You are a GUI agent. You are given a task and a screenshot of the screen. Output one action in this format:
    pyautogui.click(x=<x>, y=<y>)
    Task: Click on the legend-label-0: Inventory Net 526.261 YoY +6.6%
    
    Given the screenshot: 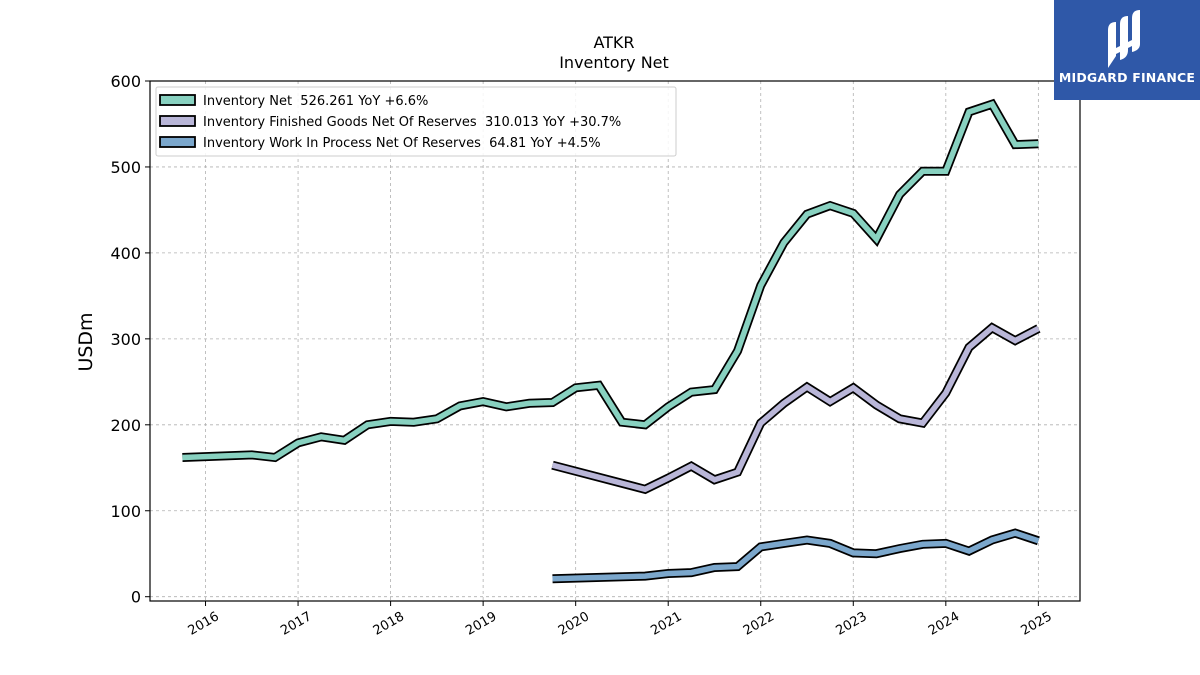 What is the action you would take?
    pyautogui.click(x=315, y=101)
    